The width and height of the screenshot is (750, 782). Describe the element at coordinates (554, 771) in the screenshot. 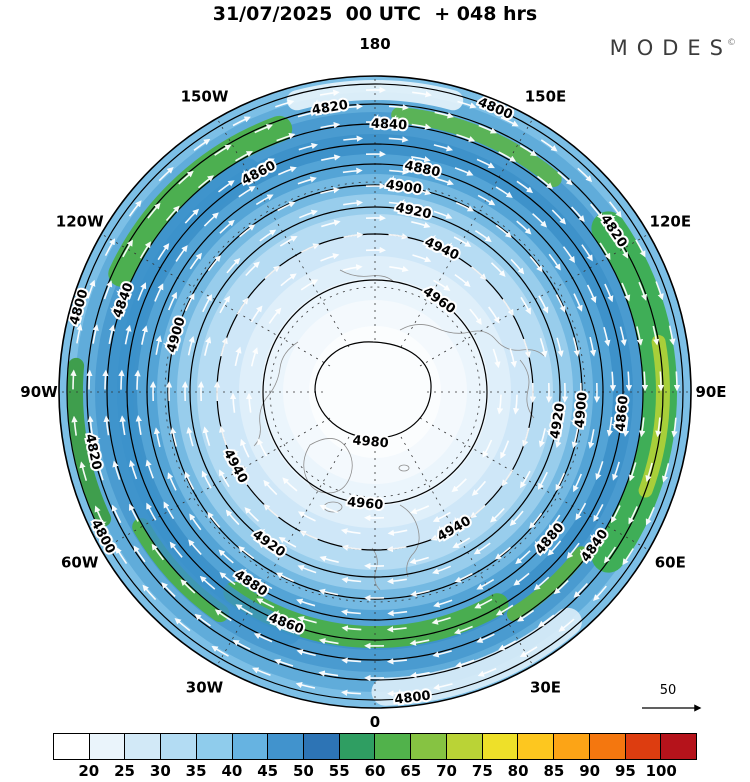

I see `colorbar-tick-label: 85` at that location.